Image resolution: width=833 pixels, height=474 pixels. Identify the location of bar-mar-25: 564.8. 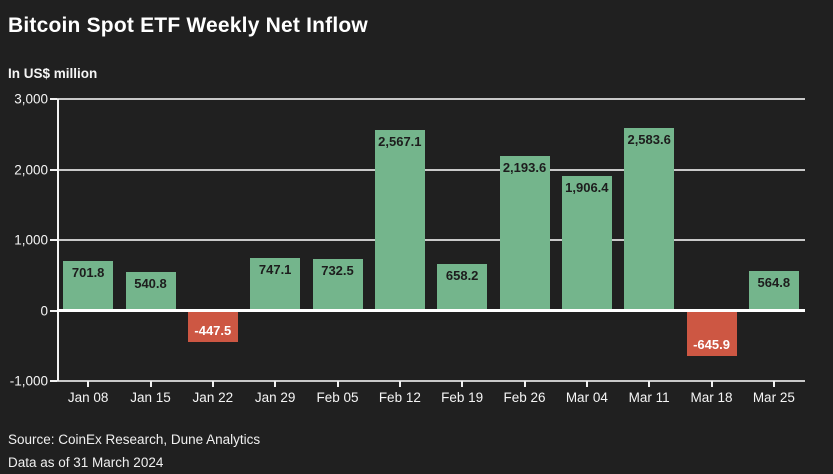
(773, 290).